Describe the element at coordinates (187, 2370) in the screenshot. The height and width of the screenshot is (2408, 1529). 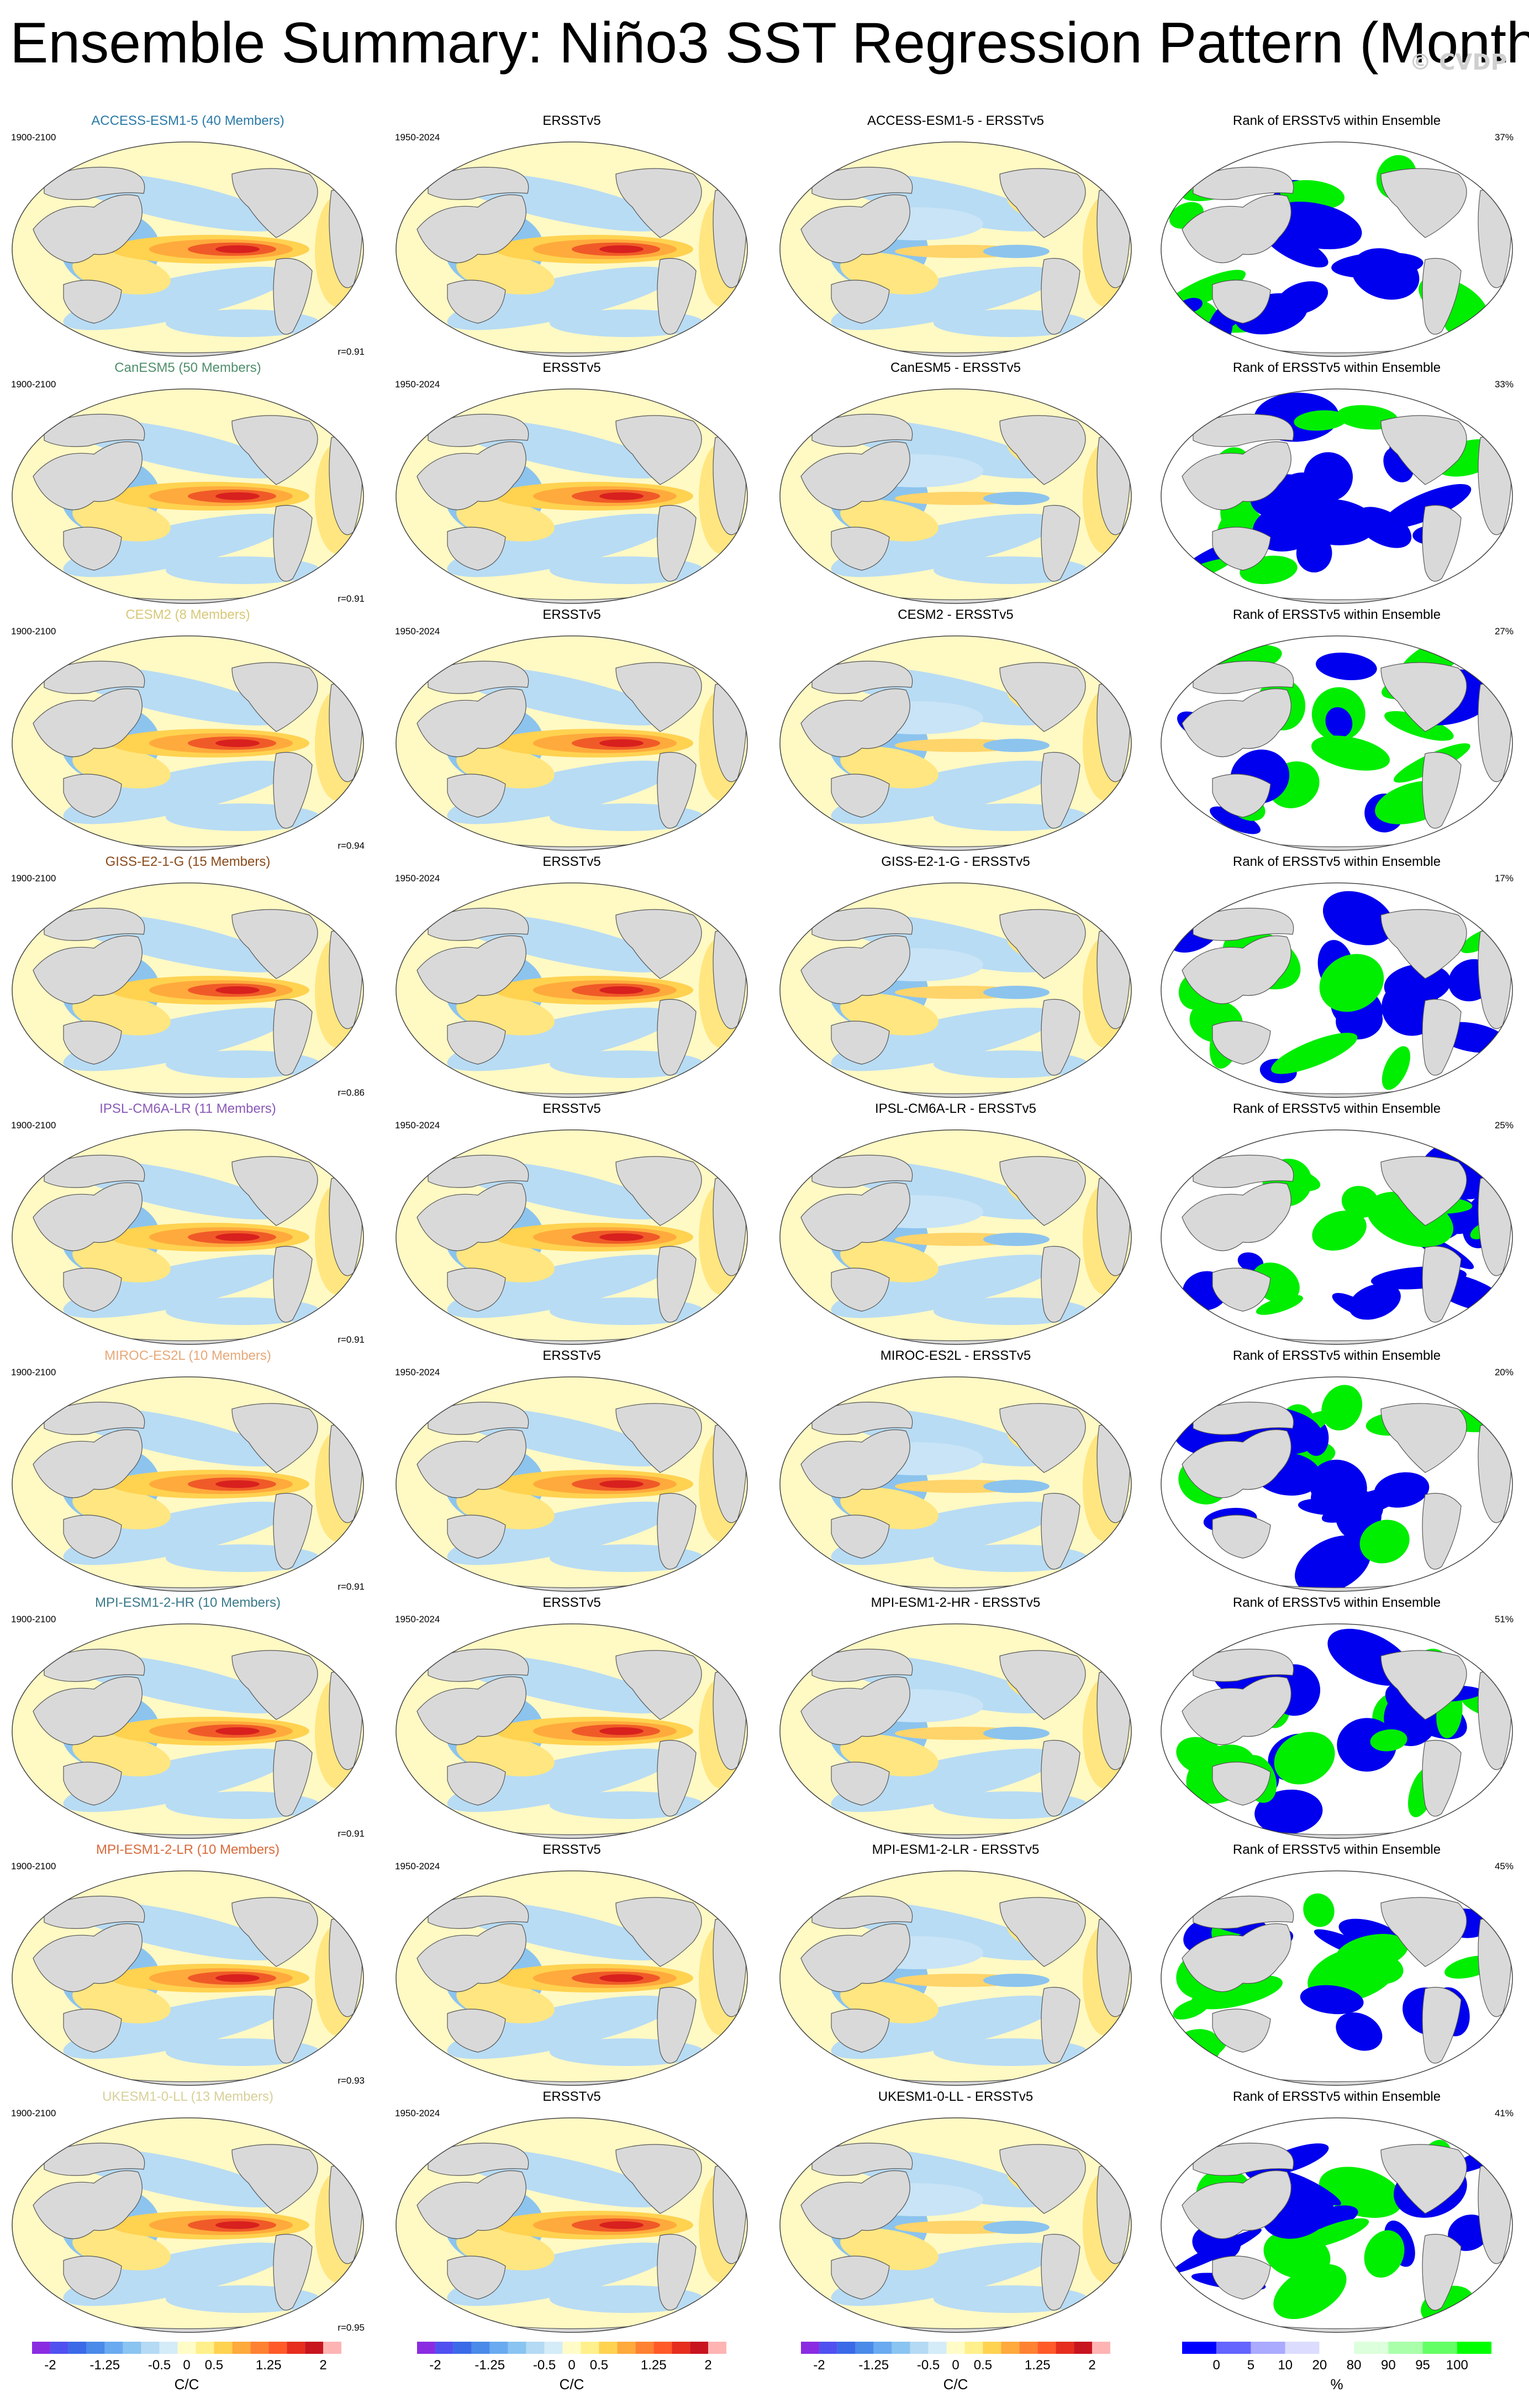
I see `colorbar-model: -2 -1.25 -0.5 0 0.5 1.25 2 C/C` at that location.